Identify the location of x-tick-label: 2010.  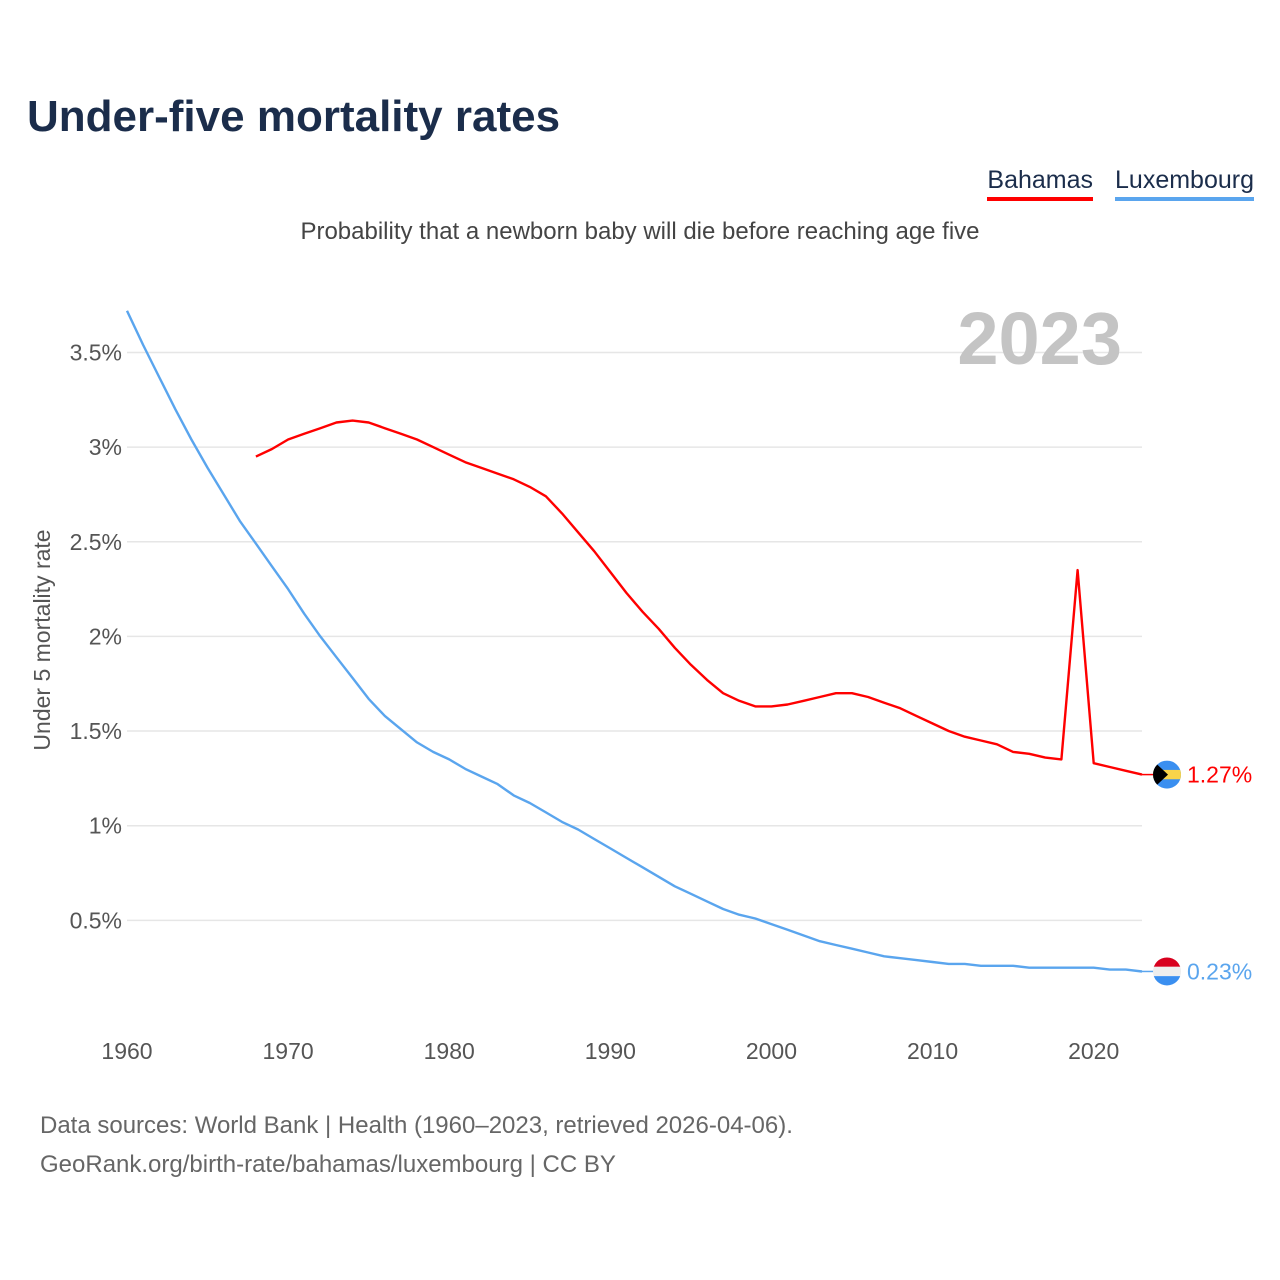
(932, 1051).